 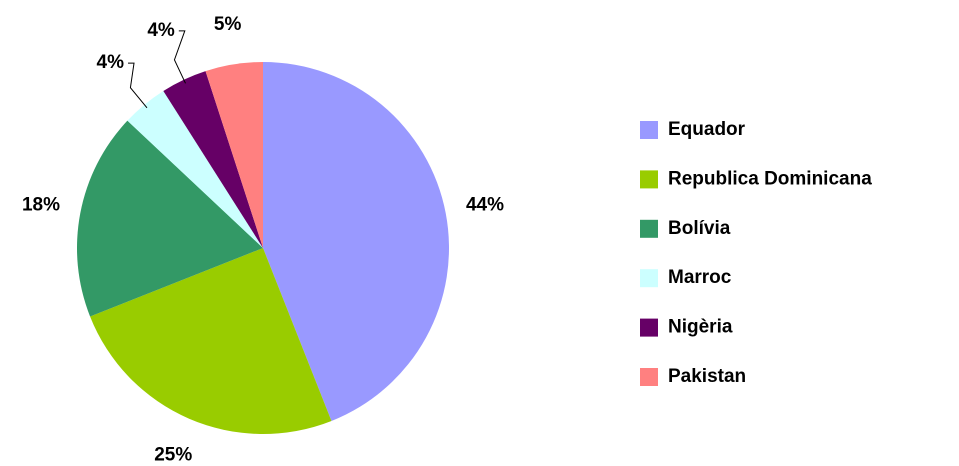 What do you see at coordinates (707, 376) in the screenshot?
I see `legend-label: Pakistan` at bounding box center [707, 376].